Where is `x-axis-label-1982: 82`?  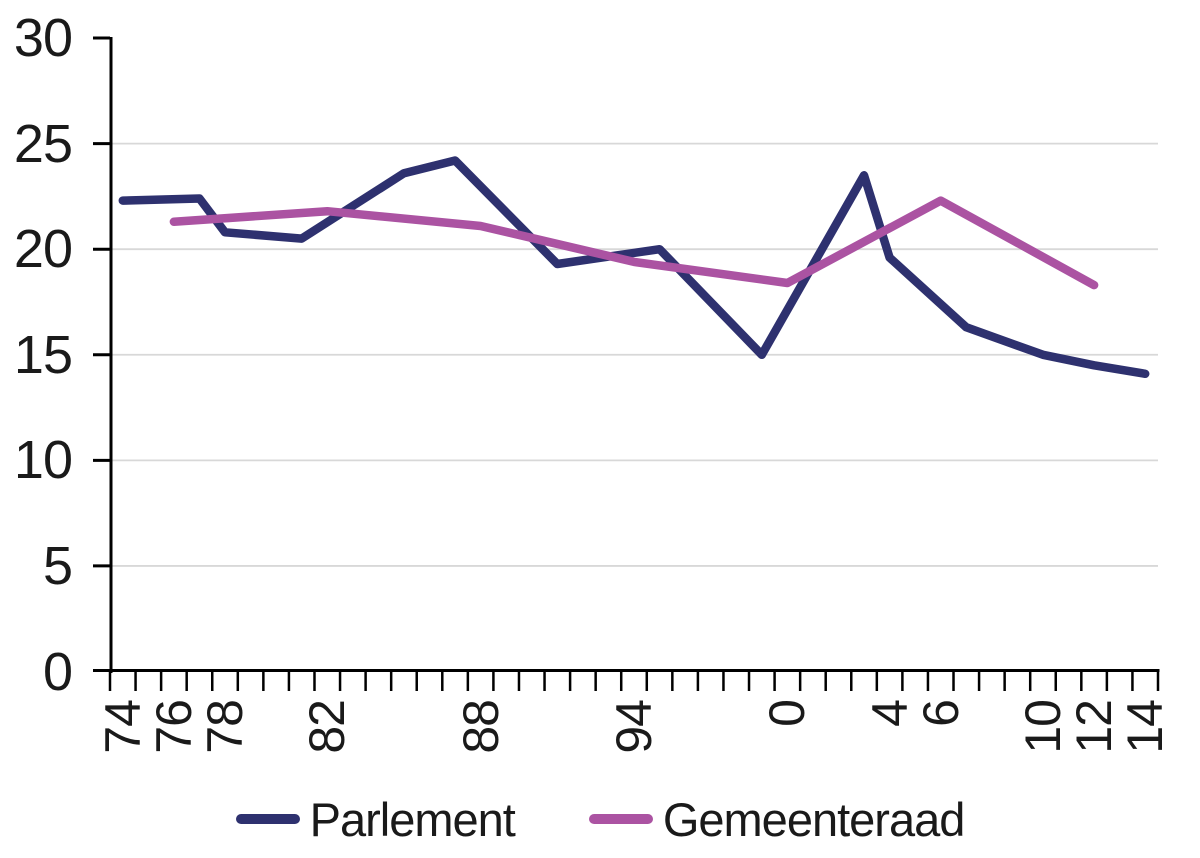 x-axis-label-1982: 82 is located at coordinates (327, 727).